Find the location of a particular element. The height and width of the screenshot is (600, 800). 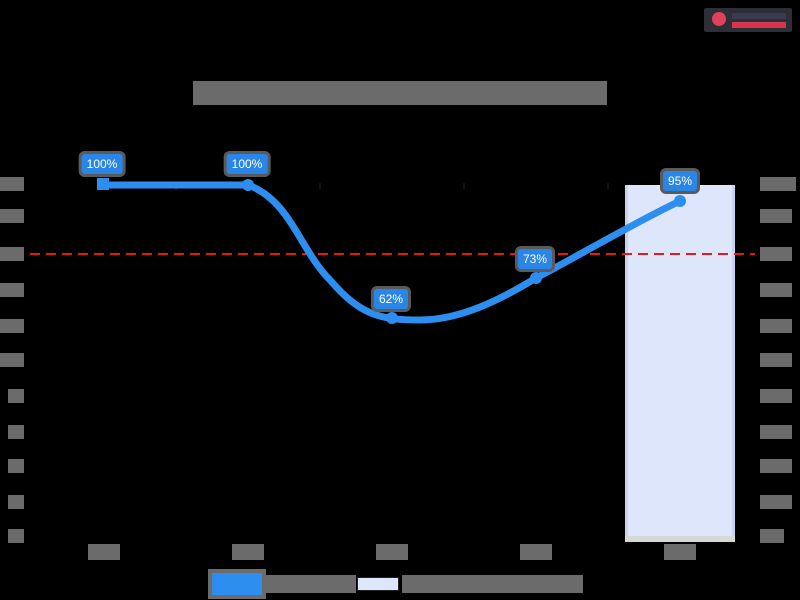

highlight-column-base is located at coordinates (680, 539).